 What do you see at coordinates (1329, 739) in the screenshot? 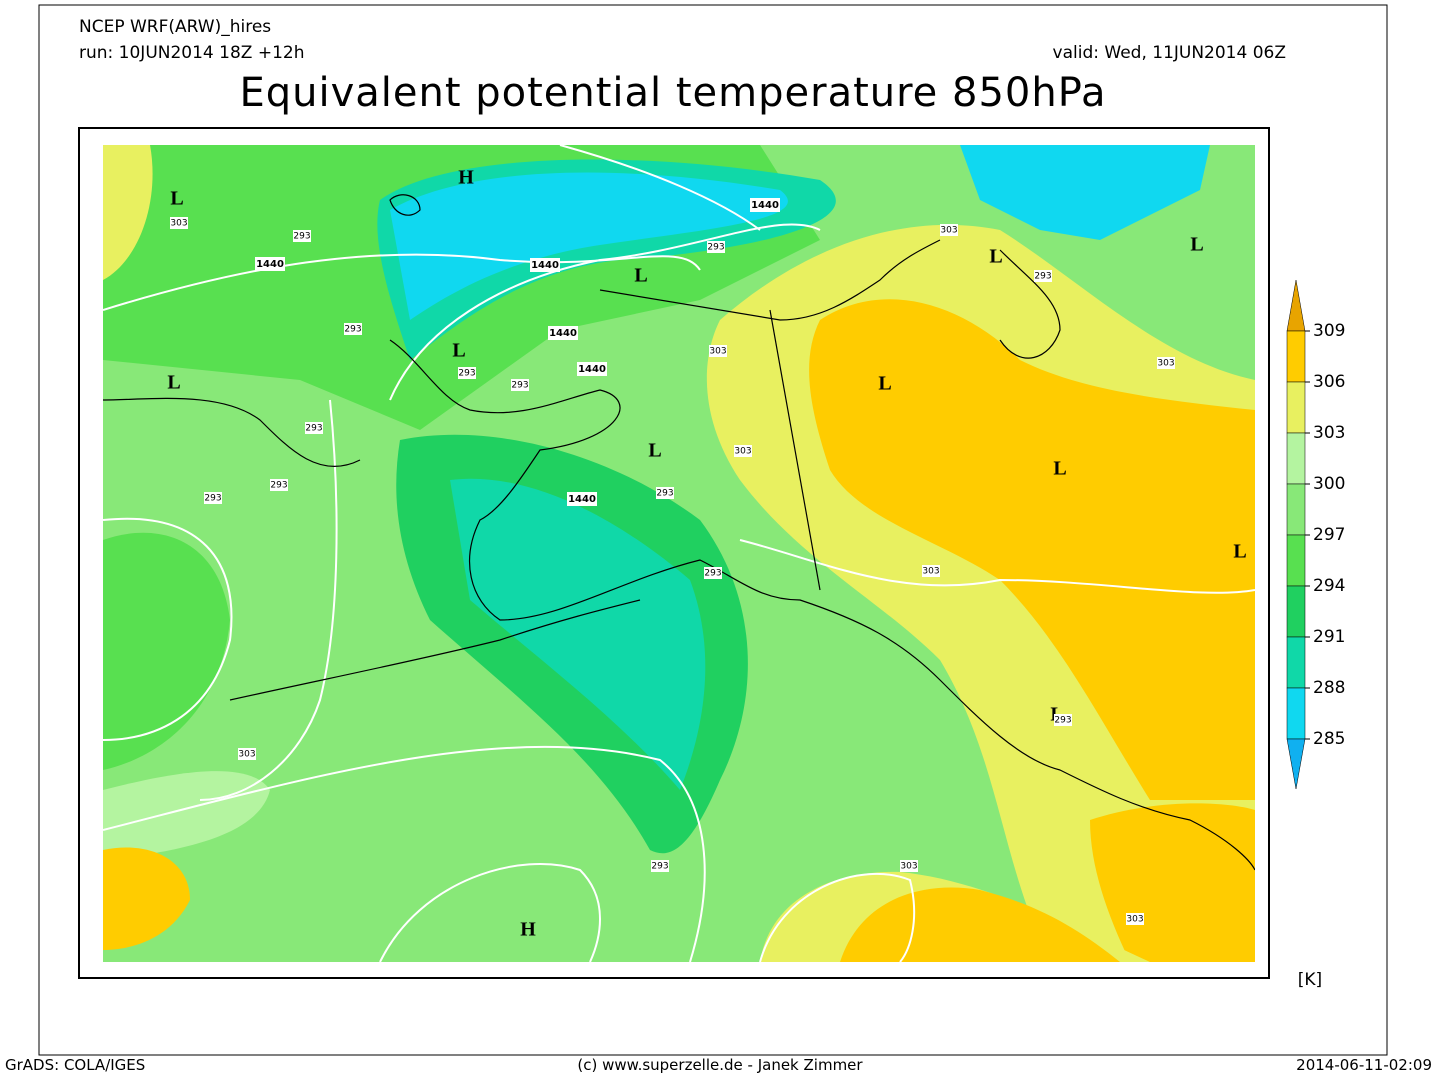
I see `colorbar-label: 285` at bounding box center [1329, 739].